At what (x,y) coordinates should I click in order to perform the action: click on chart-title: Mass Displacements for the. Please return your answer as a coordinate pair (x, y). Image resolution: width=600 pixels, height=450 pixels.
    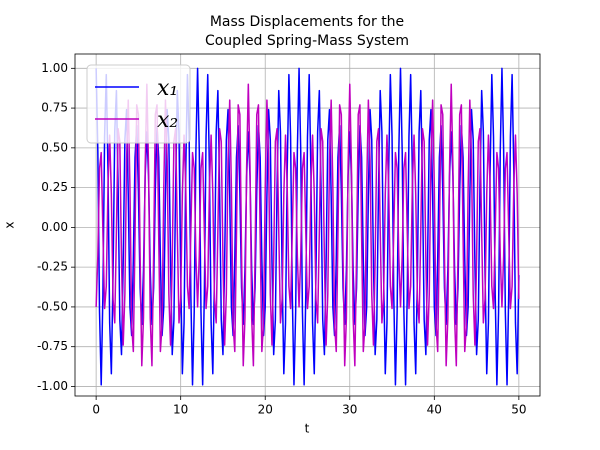
    Looking at the image, I should click on (307, 22).